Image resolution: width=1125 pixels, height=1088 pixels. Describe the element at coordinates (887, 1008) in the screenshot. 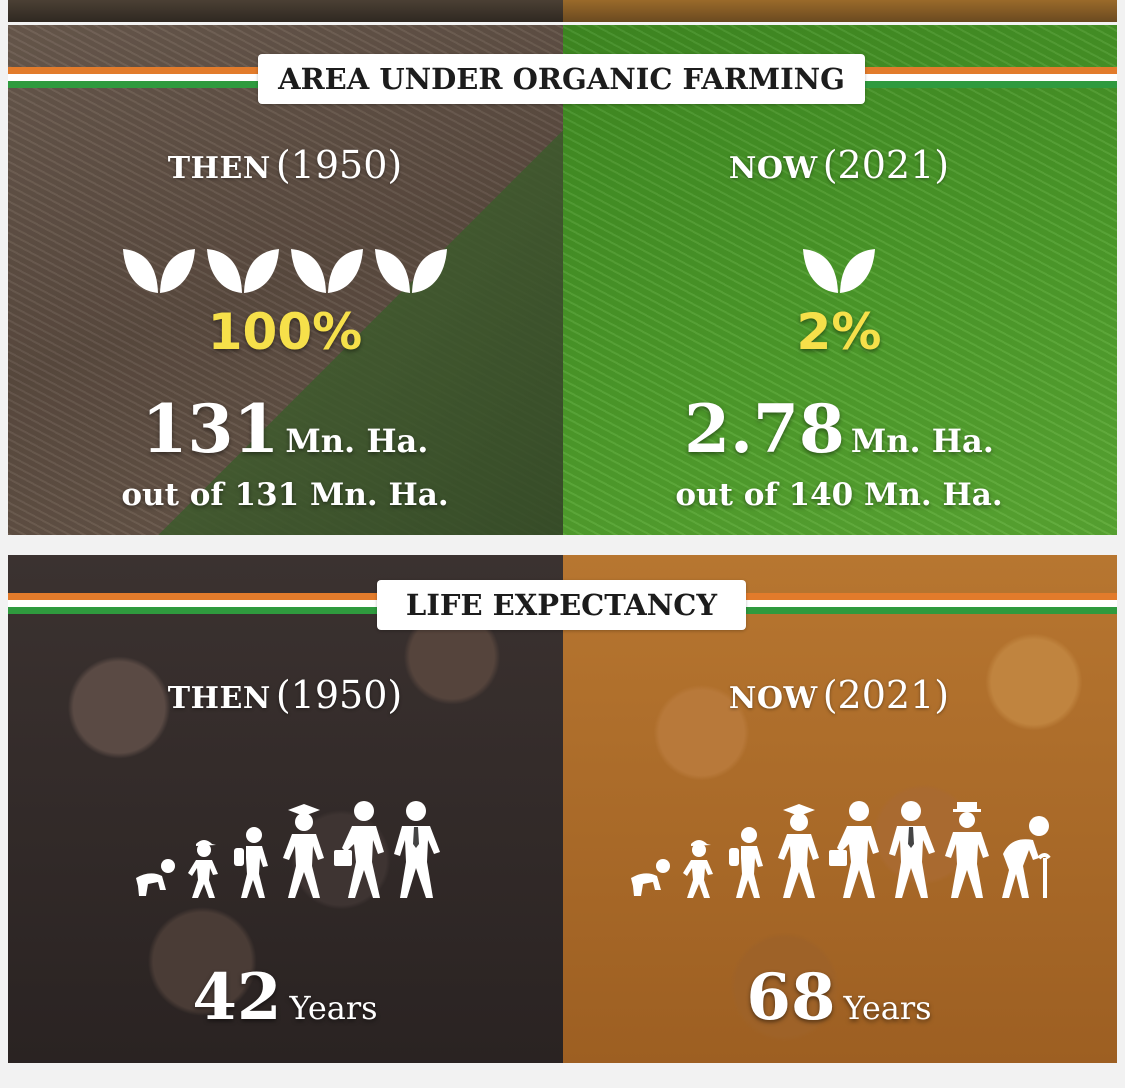

I see `now-years-unit: Years` at that location.